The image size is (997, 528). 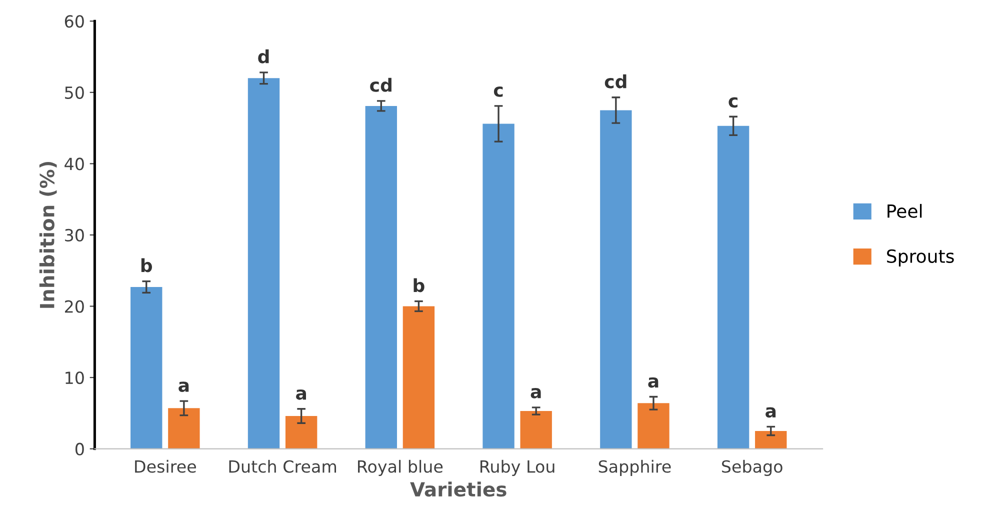 What do you see at coordinates (79, 449) in the screenshot?
I see `y-tick-label: 0` at bounding box center [79, 449].